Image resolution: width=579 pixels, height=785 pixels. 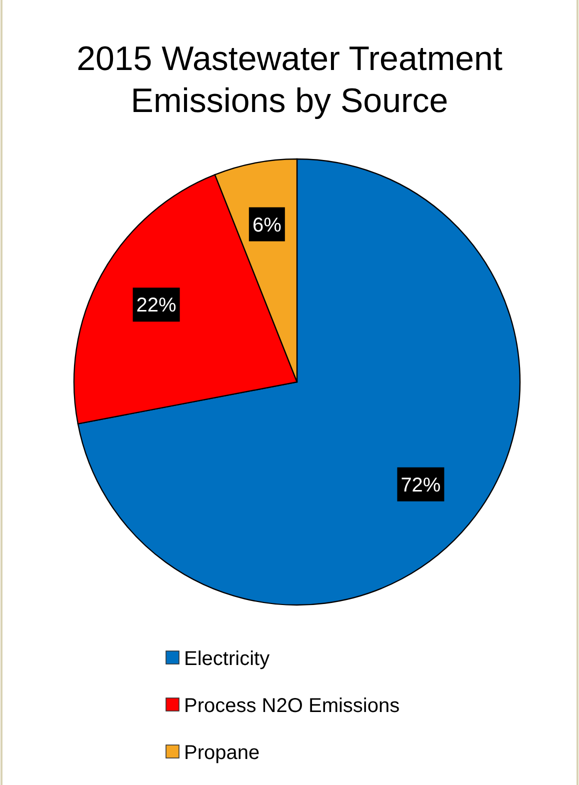 What do you see at coordinates (289, 80) in the screenshot?
I see `chart-title: 2015 Wastewater Treatment Emissions by Source` at bounding box center [289, 80].